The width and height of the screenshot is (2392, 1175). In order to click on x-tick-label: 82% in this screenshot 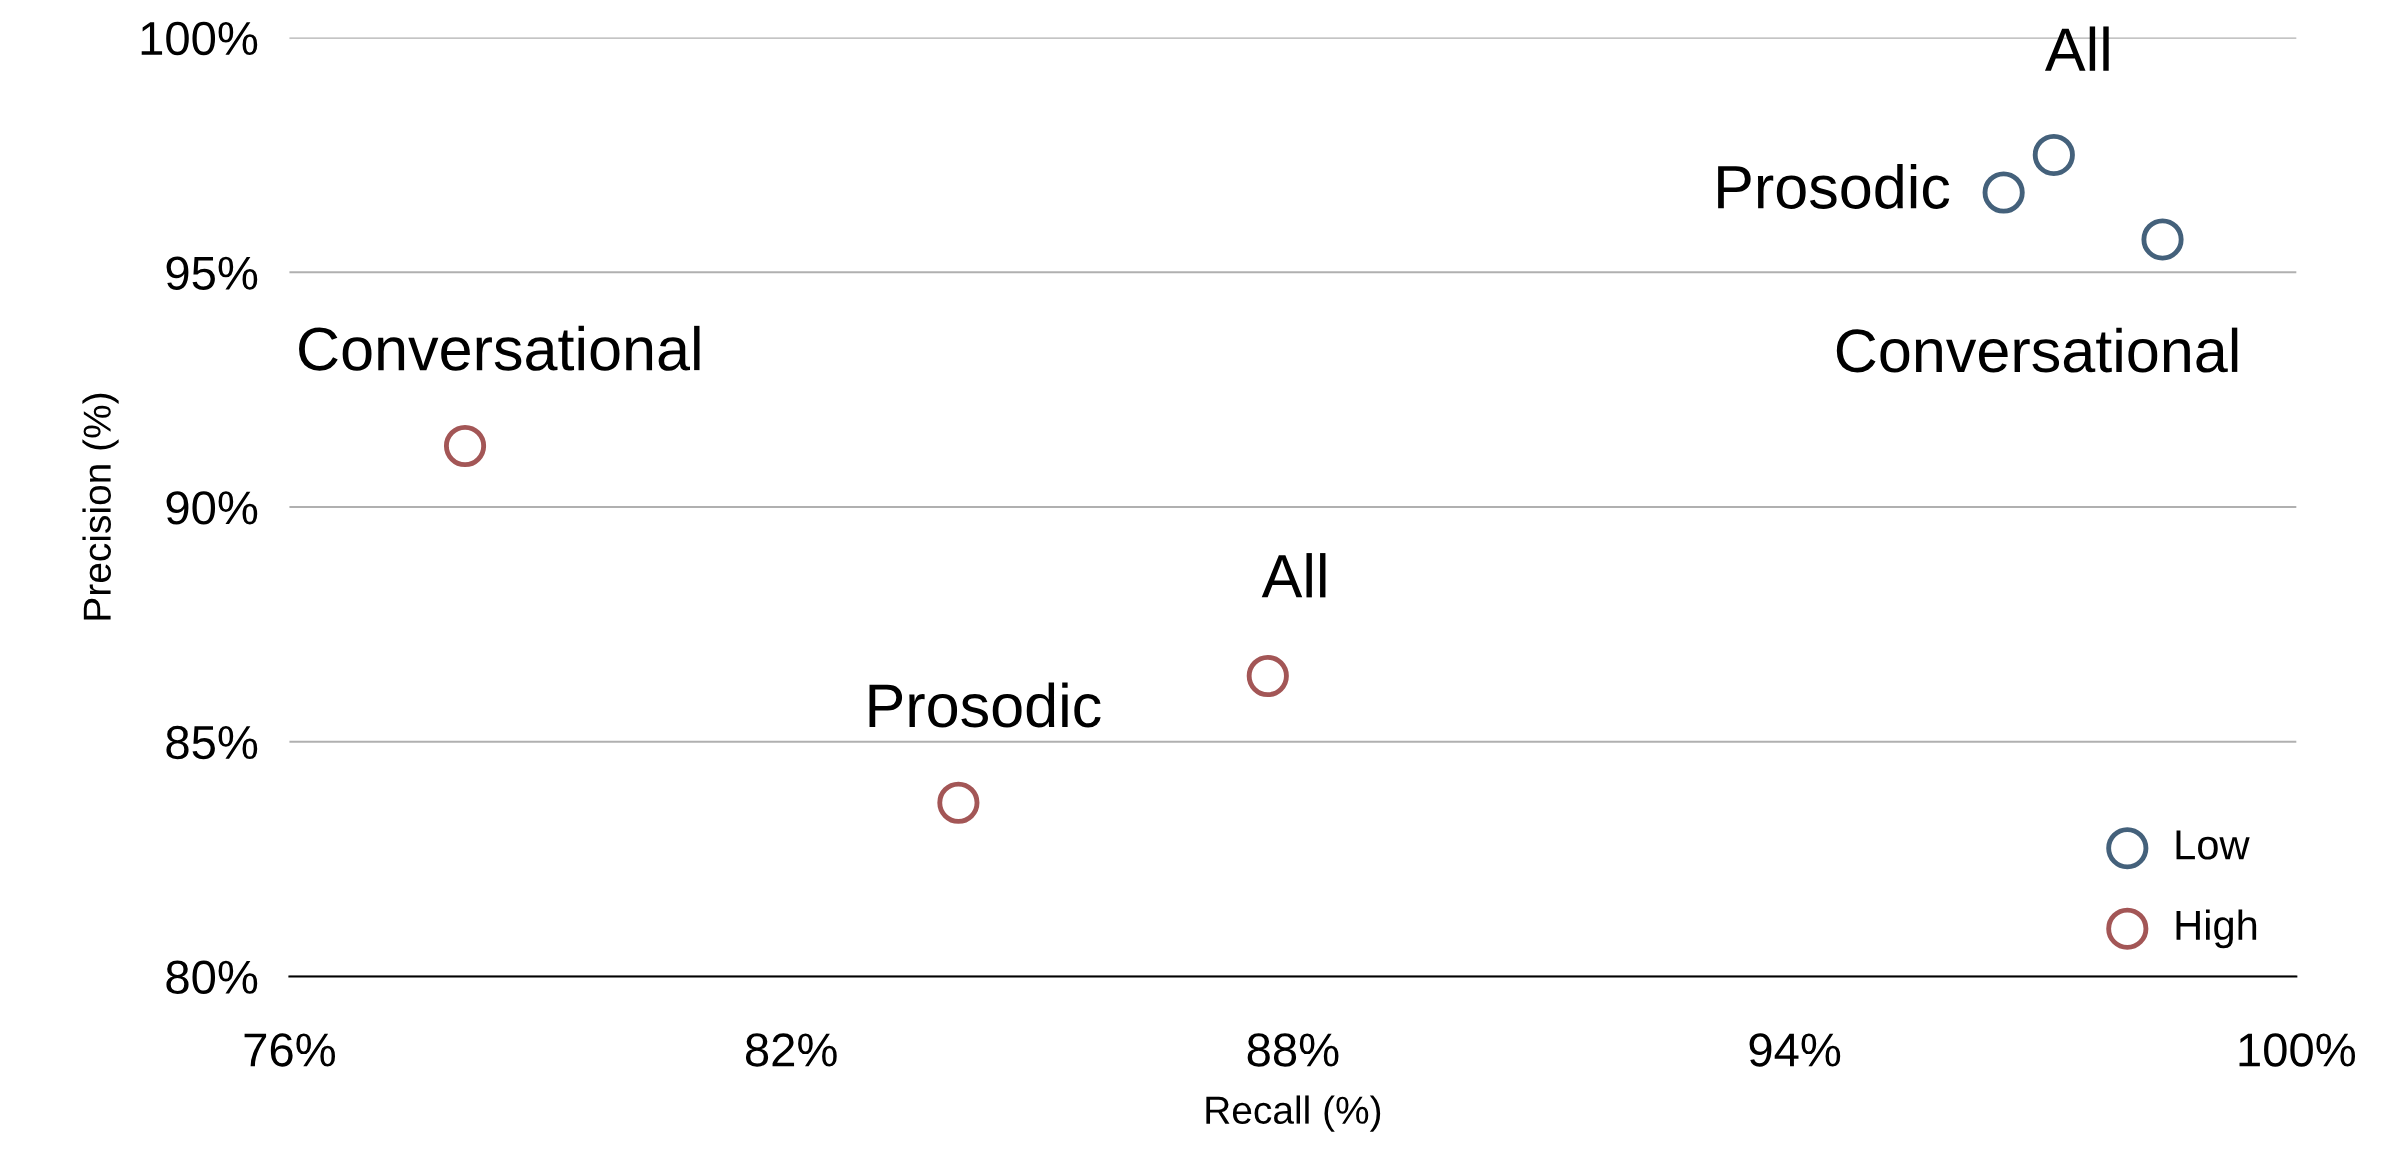, I will do `click(791, 1050)`.